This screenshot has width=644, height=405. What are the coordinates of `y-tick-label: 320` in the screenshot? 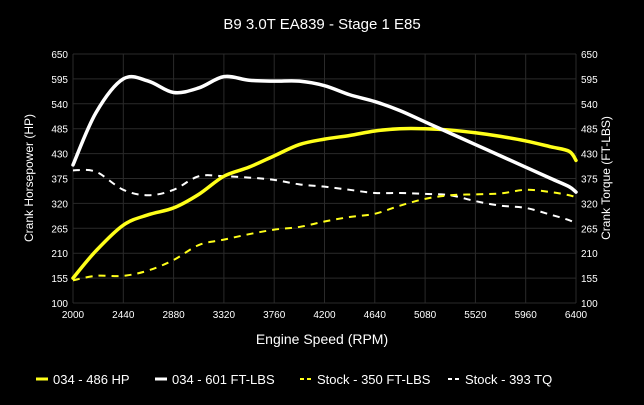 It's located at (59, 204).